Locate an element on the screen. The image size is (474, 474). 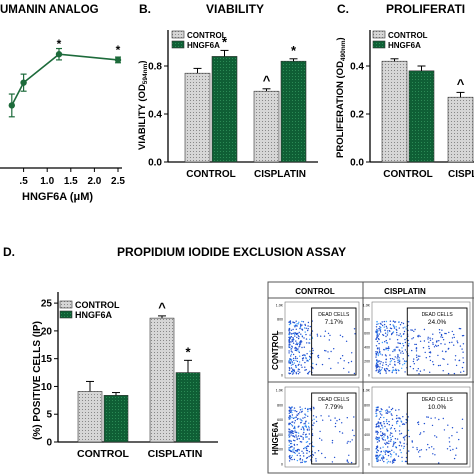
facs-dead-cell-gate is located at coordinates (334, 428).